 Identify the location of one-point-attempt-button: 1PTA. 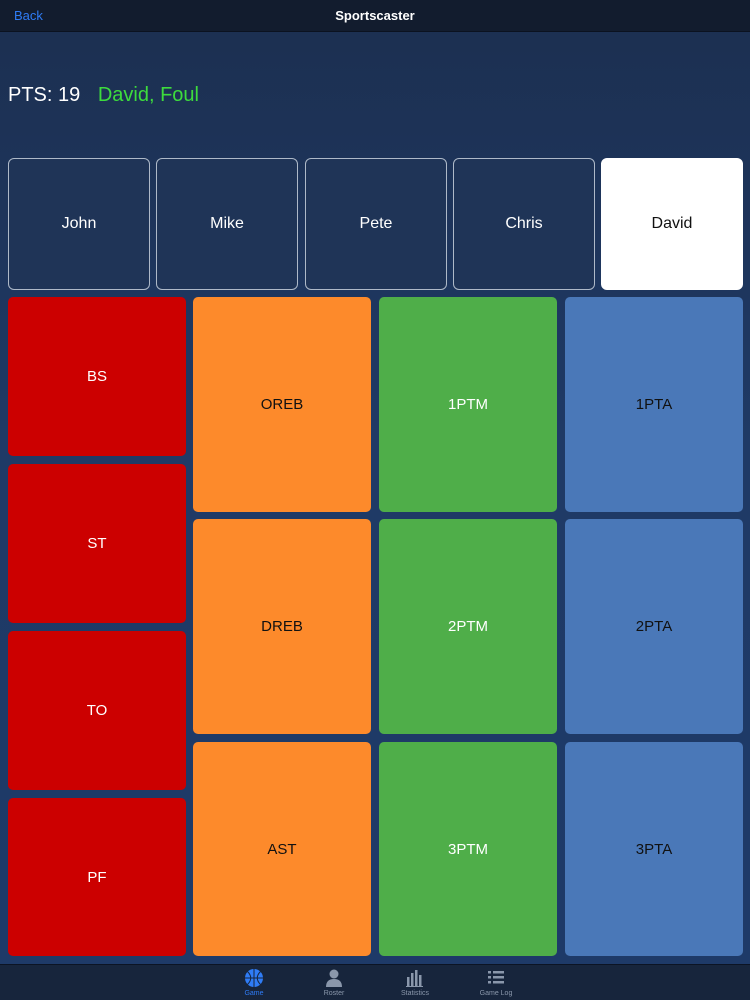
(654, 404).